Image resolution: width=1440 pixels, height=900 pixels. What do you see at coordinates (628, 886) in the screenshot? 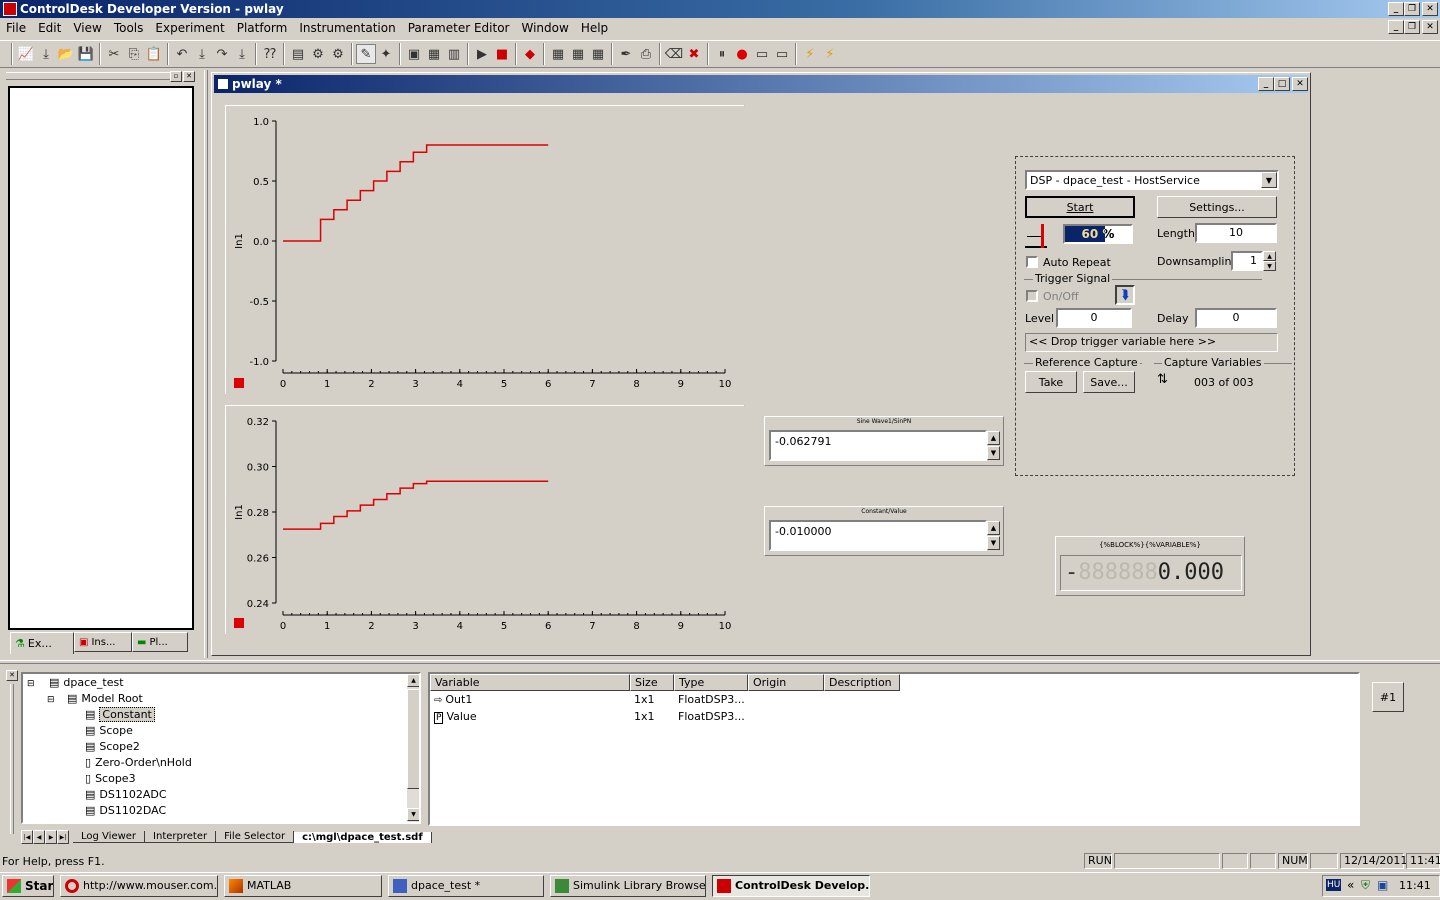
I see `taskbar-item-simulink-library: Simulink Library Browser` at bounding box center [628, 886].